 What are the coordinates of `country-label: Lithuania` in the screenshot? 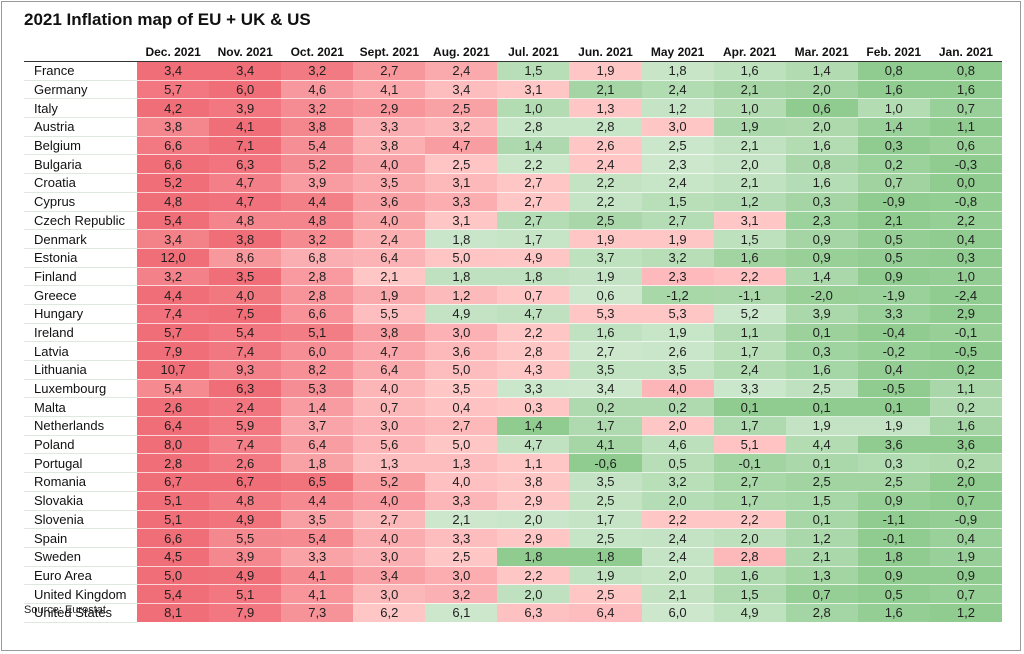 It's located at (81, 370).